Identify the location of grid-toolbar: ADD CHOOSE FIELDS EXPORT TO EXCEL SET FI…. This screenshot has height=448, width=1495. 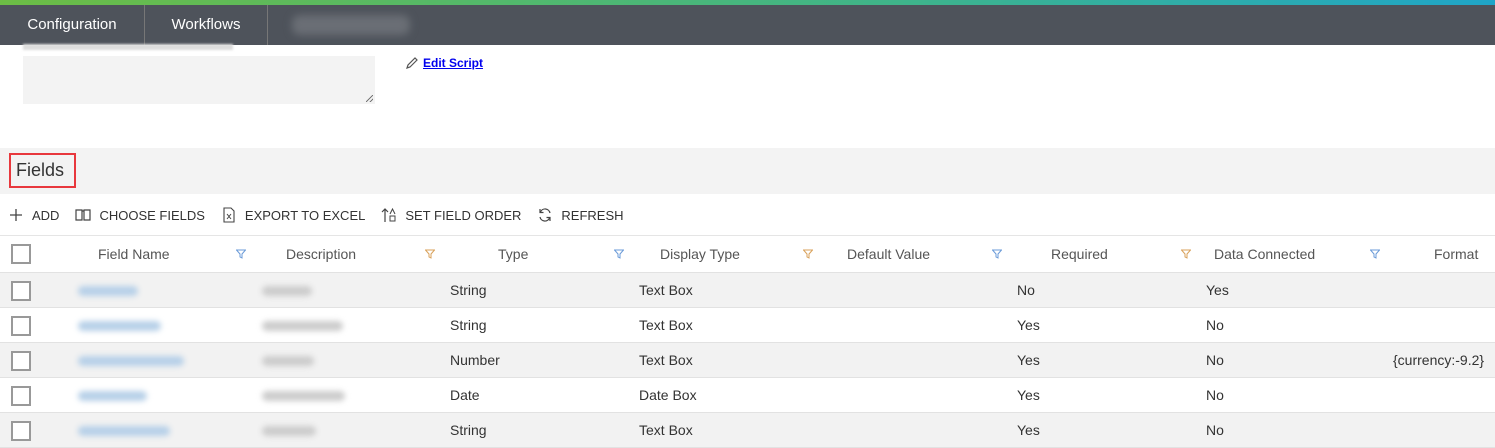
(316, 215).